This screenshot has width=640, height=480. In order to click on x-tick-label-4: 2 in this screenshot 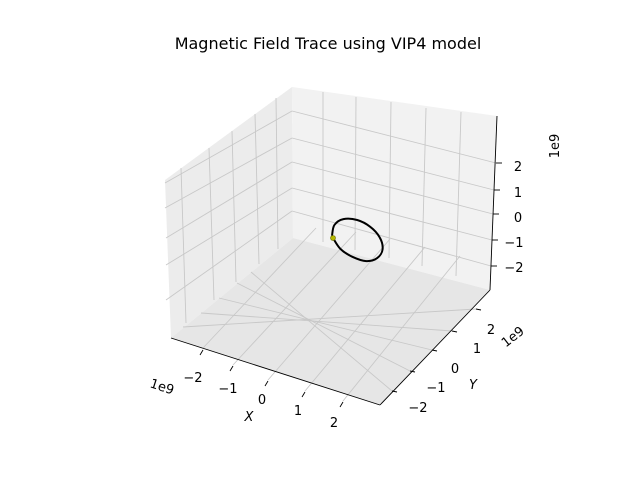, I will do `click(334, 423)`.